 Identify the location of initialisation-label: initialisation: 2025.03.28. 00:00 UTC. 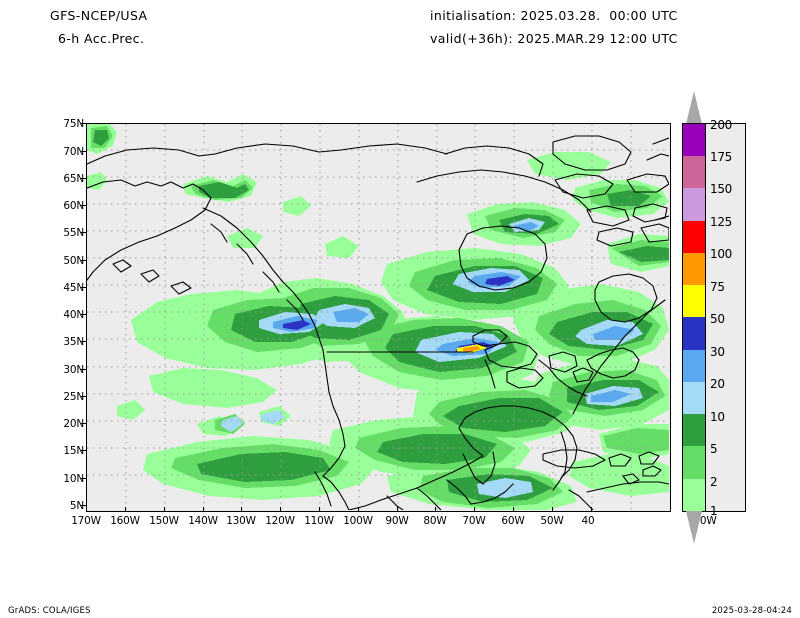
(554, 15).